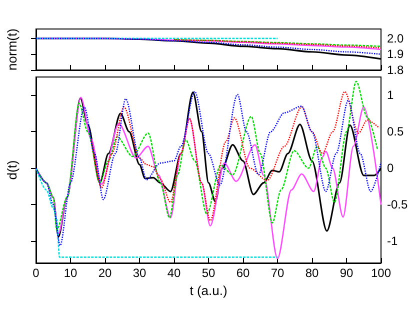 Image resolution: width=415 pixels, height=321 pixels. Describe the element at coordinates (36, 273) in the screenshot. I see `x-tick-label: 0` at that location.